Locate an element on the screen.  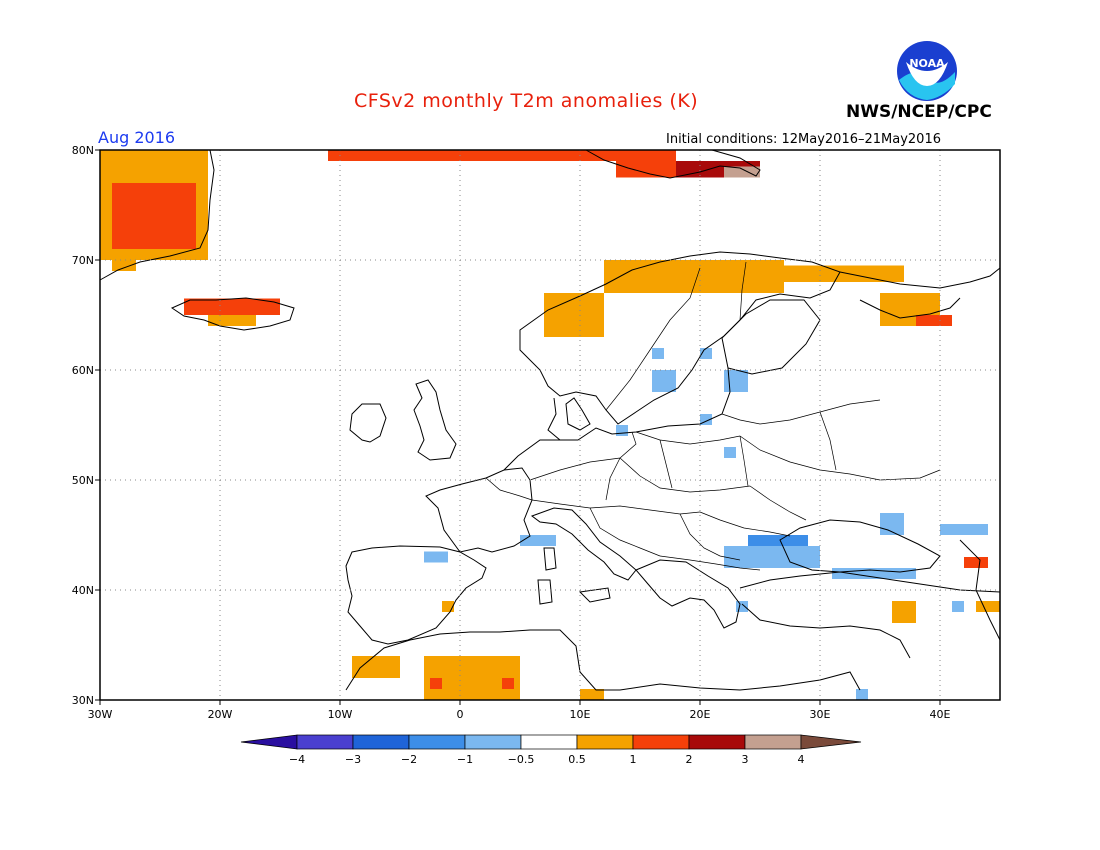
colorbar-arrow-right is located at coordinates (831, 742).